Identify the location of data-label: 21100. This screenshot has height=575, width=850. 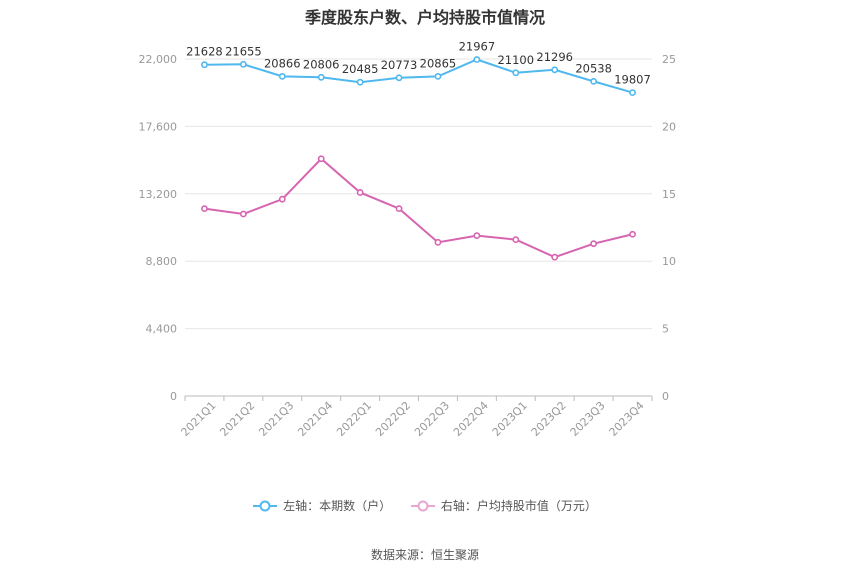
(515, 60).